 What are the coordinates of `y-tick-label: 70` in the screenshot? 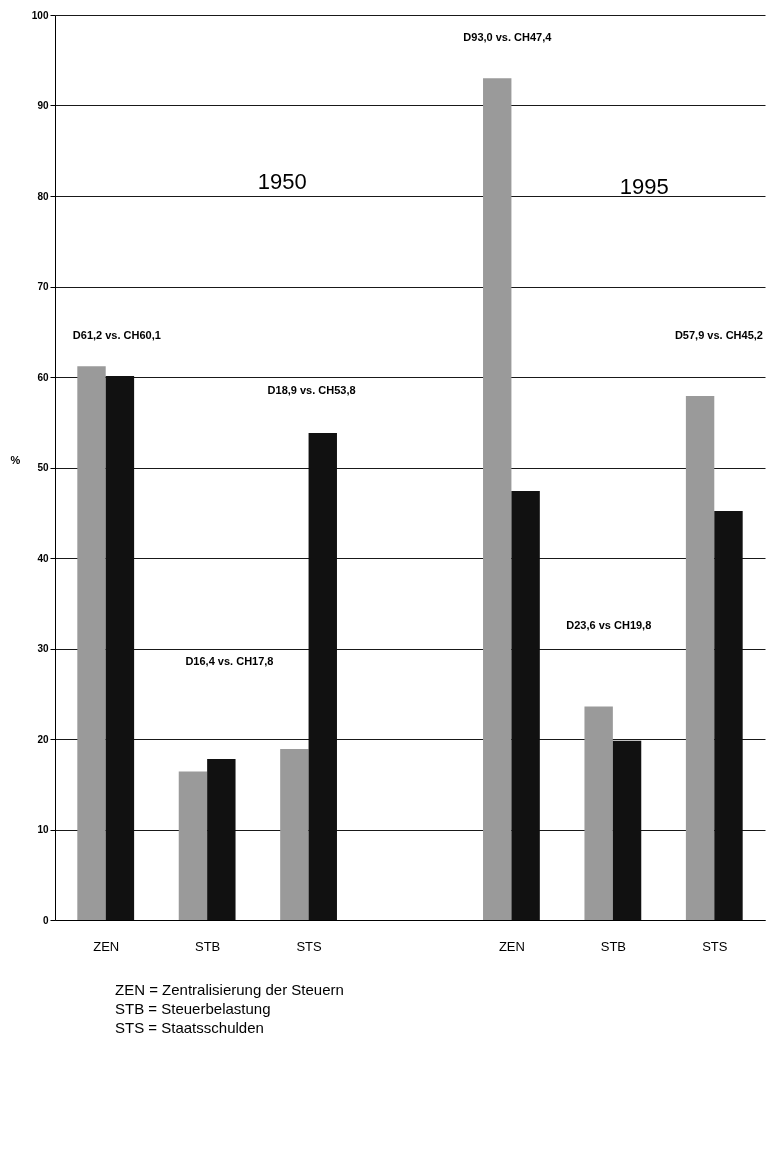 It's located at (43, 286).